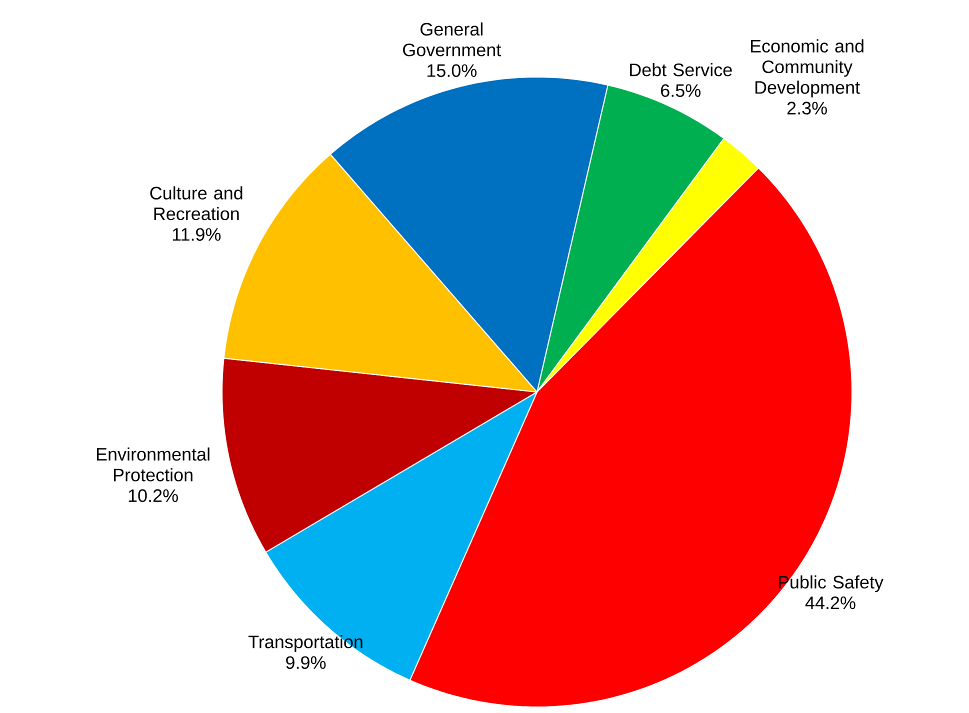  I want to click on data-label: 44.2%, so click(830, 603).